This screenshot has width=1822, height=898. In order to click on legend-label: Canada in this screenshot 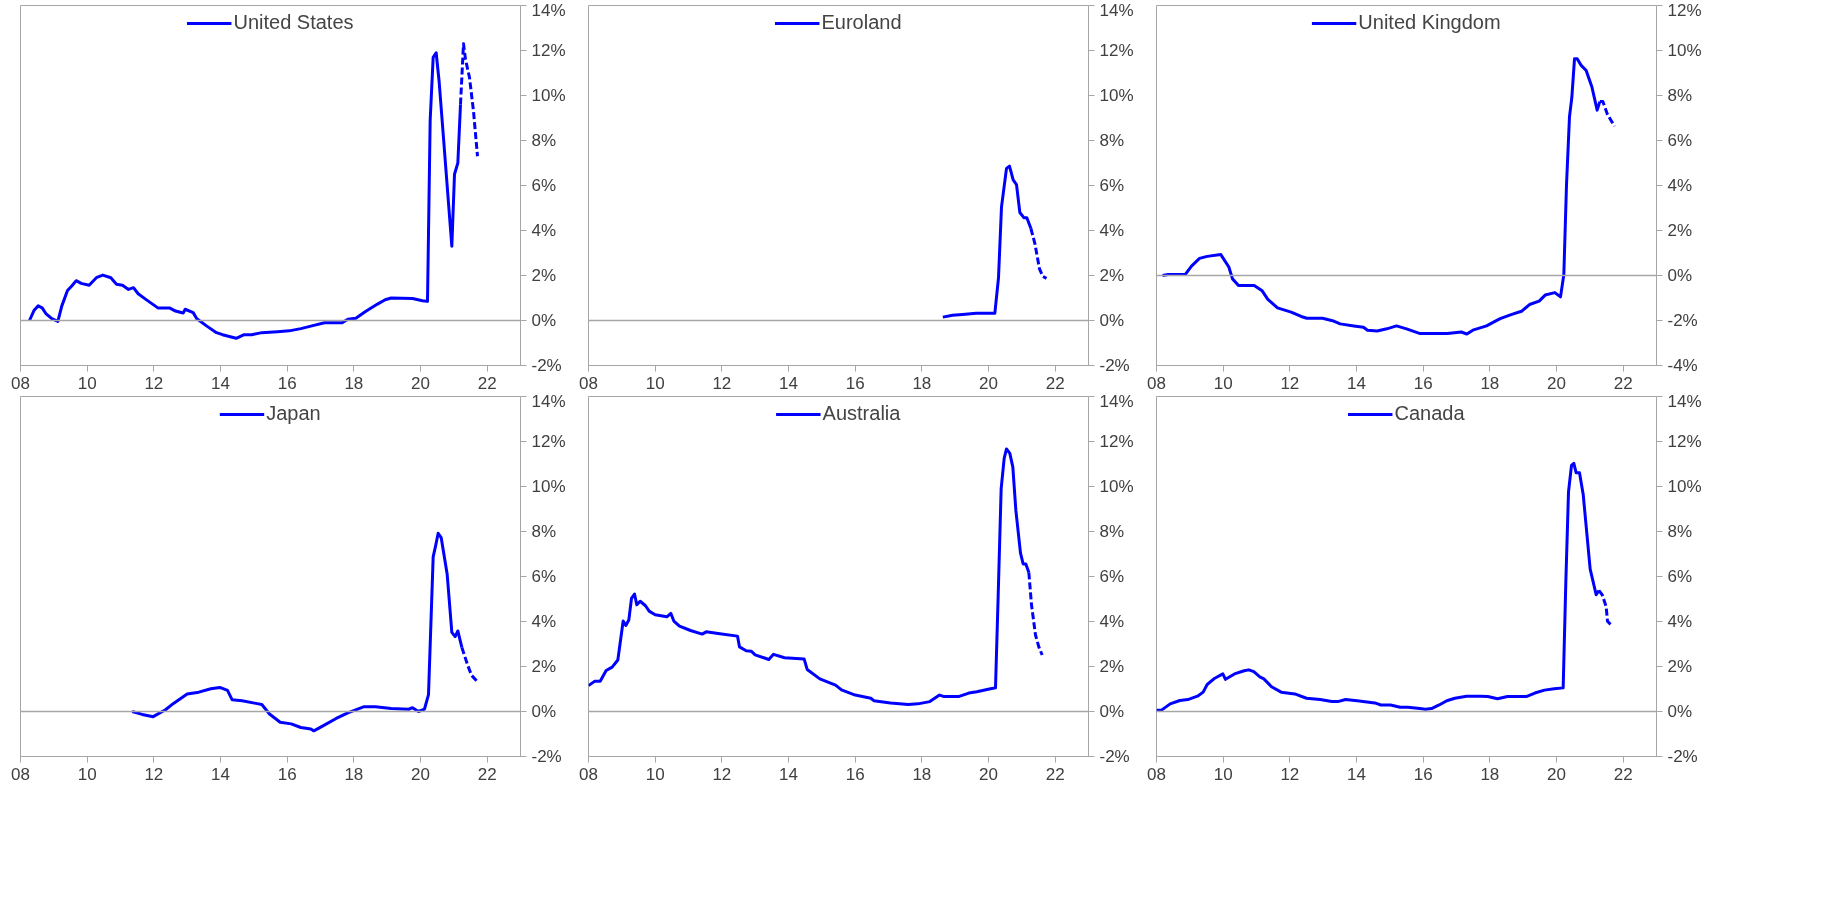, I will do `click(1429, 413)`.